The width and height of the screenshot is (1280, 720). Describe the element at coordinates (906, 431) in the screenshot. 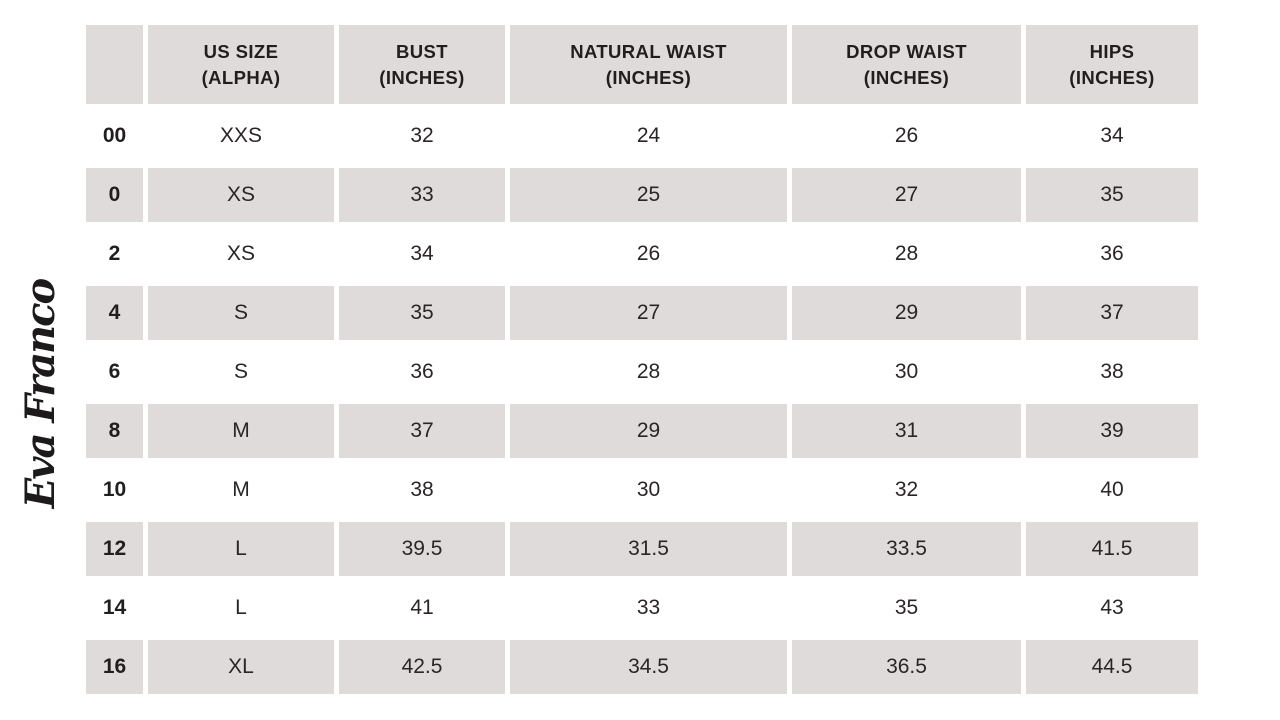

I see `data-cell-drop_waist: 31` at that location.